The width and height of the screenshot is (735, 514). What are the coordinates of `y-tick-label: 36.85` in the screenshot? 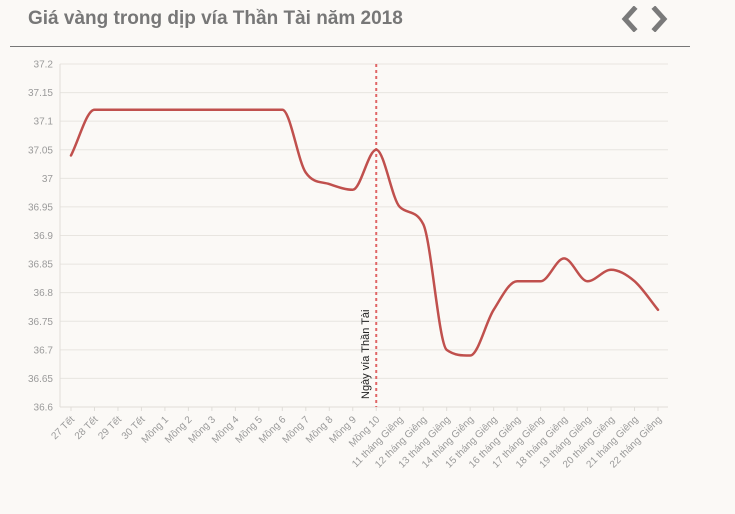 It's located at (40, 265).